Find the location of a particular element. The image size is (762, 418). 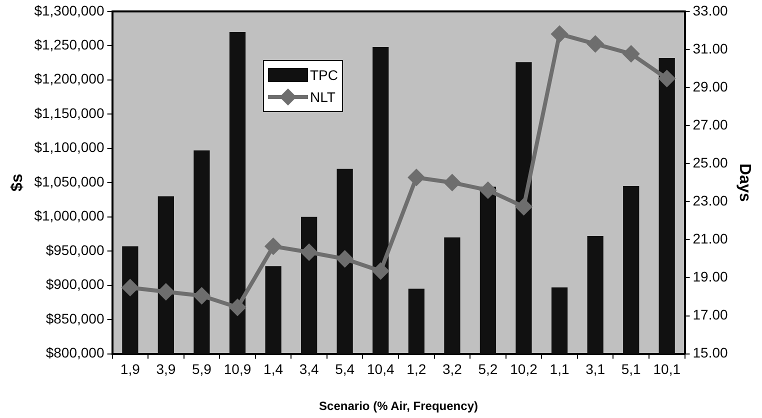

x-tick-label: 1,4 is located at coordinates (274, 369).